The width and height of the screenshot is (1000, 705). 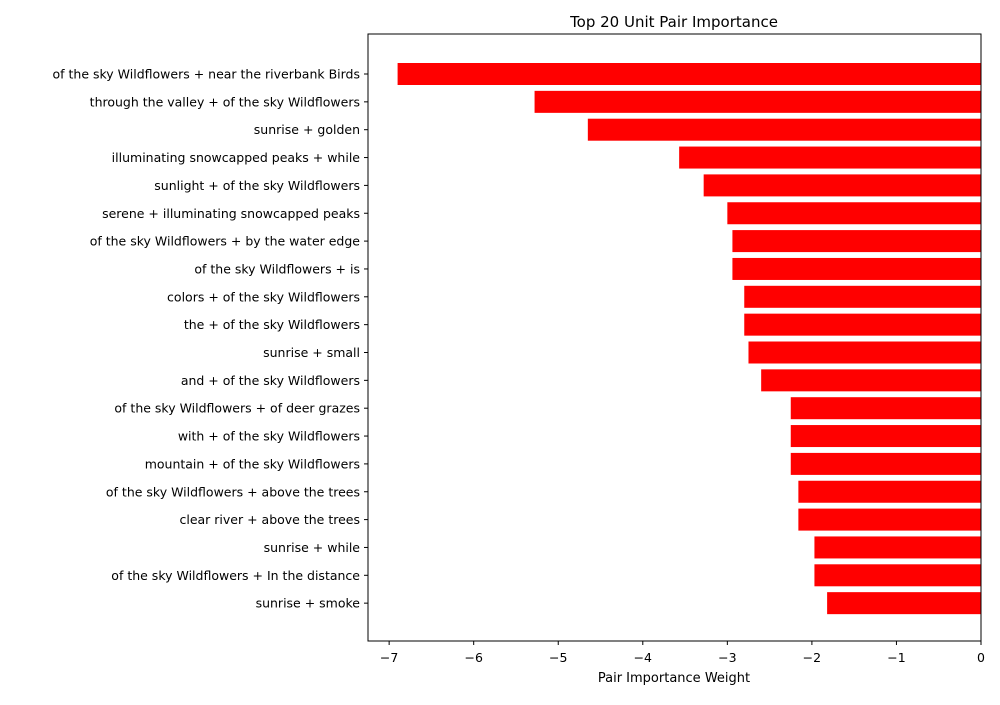 What do you see at coordinates (311, 352) in the screenshot?
I see `y-tick-label: sunrise + small` at bounding box center [311, 352].